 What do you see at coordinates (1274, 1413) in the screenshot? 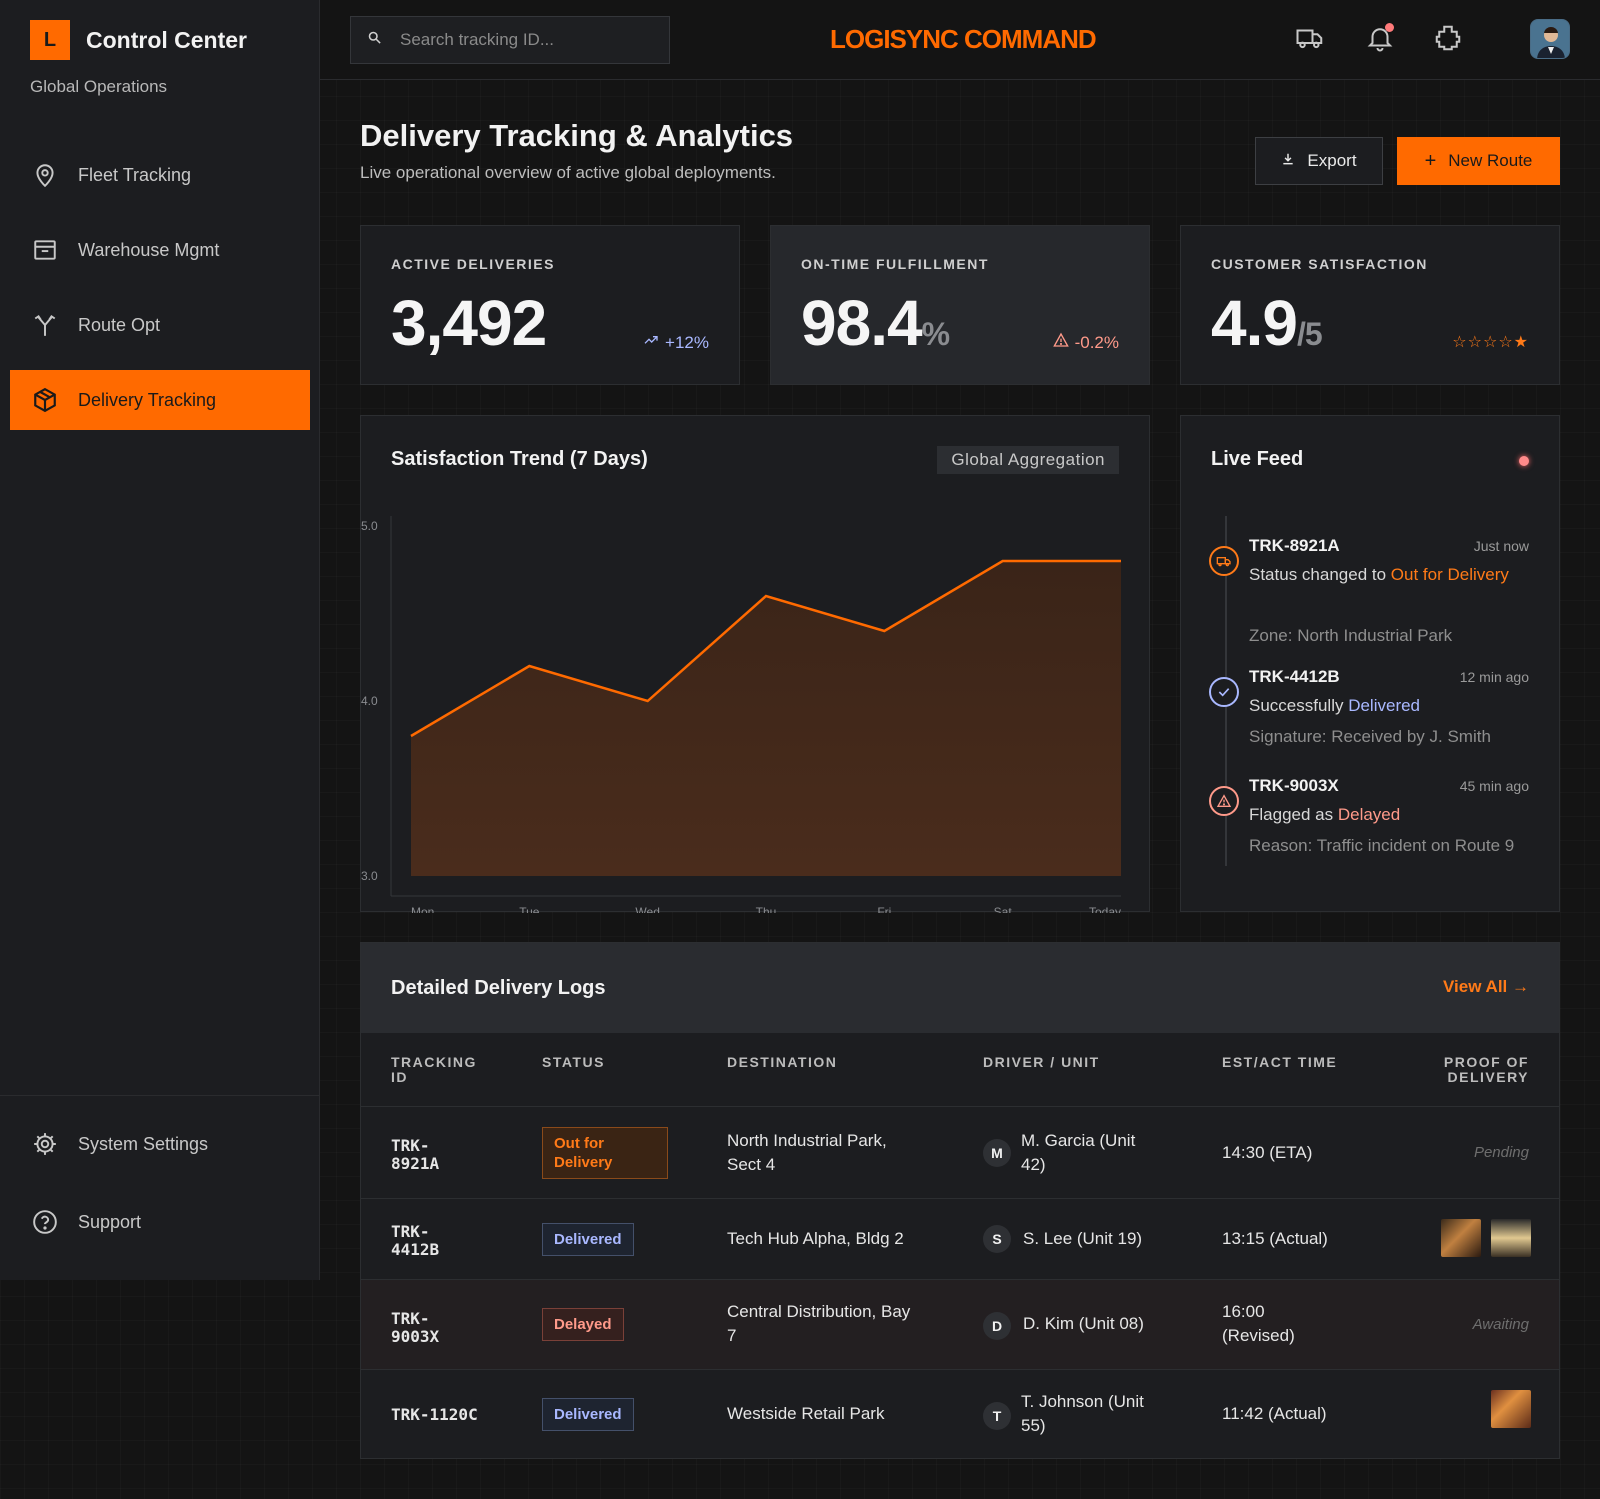
I see `est-time: 11:42 (Actual)` at bounding box center [1274, 1413].